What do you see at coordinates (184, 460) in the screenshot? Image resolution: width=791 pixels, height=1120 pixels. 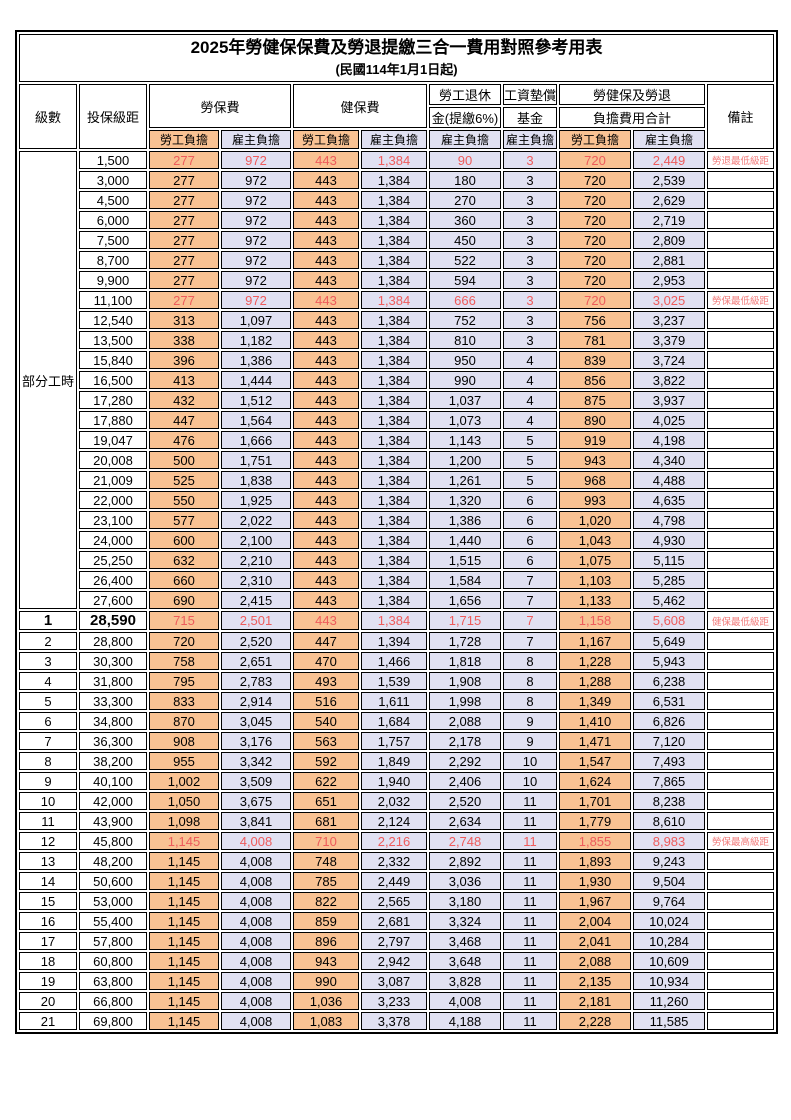 I see `cell-value: 500` at bounding box center [184, 460].